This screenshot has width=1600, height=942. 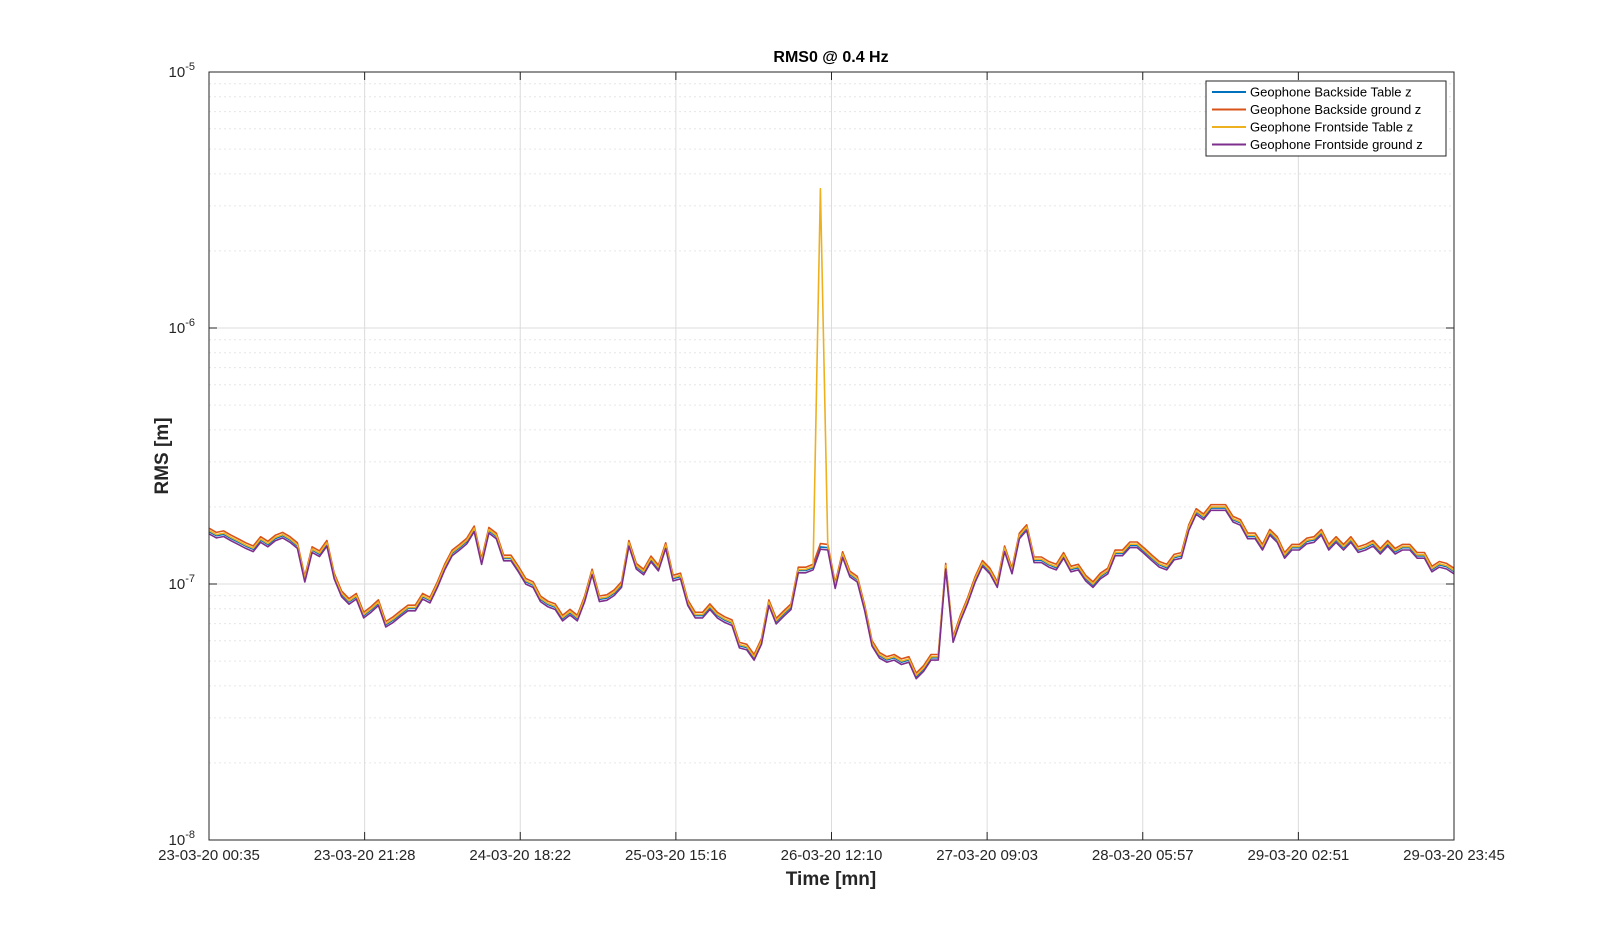 What do you see at coordinates (831, 594) in the screenshot?
I see `series-line` at bounding box center [831, 594].